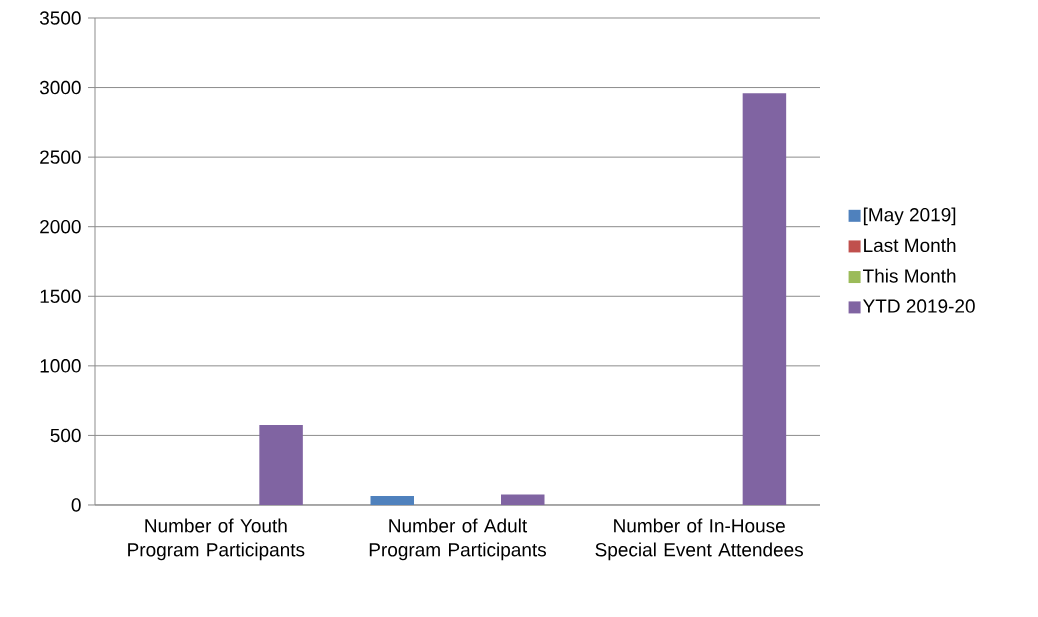 The width and height of the screenshot is (1038, 617). What do you see at coordinates (60, 296) in the screenshot?
I see `y-tick-label: 1500` at bounding box center [60, 296].